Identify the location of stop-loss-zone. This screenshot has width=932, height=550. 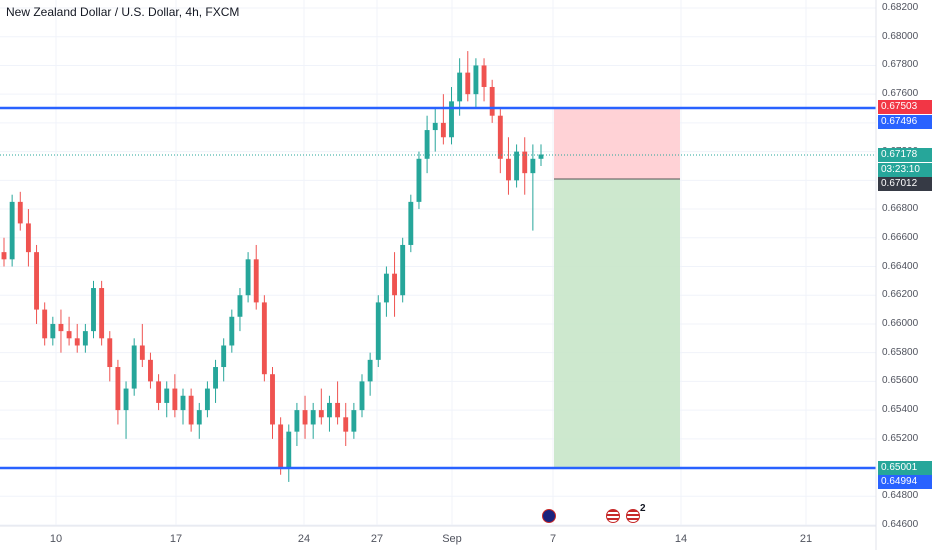
(617, 143).